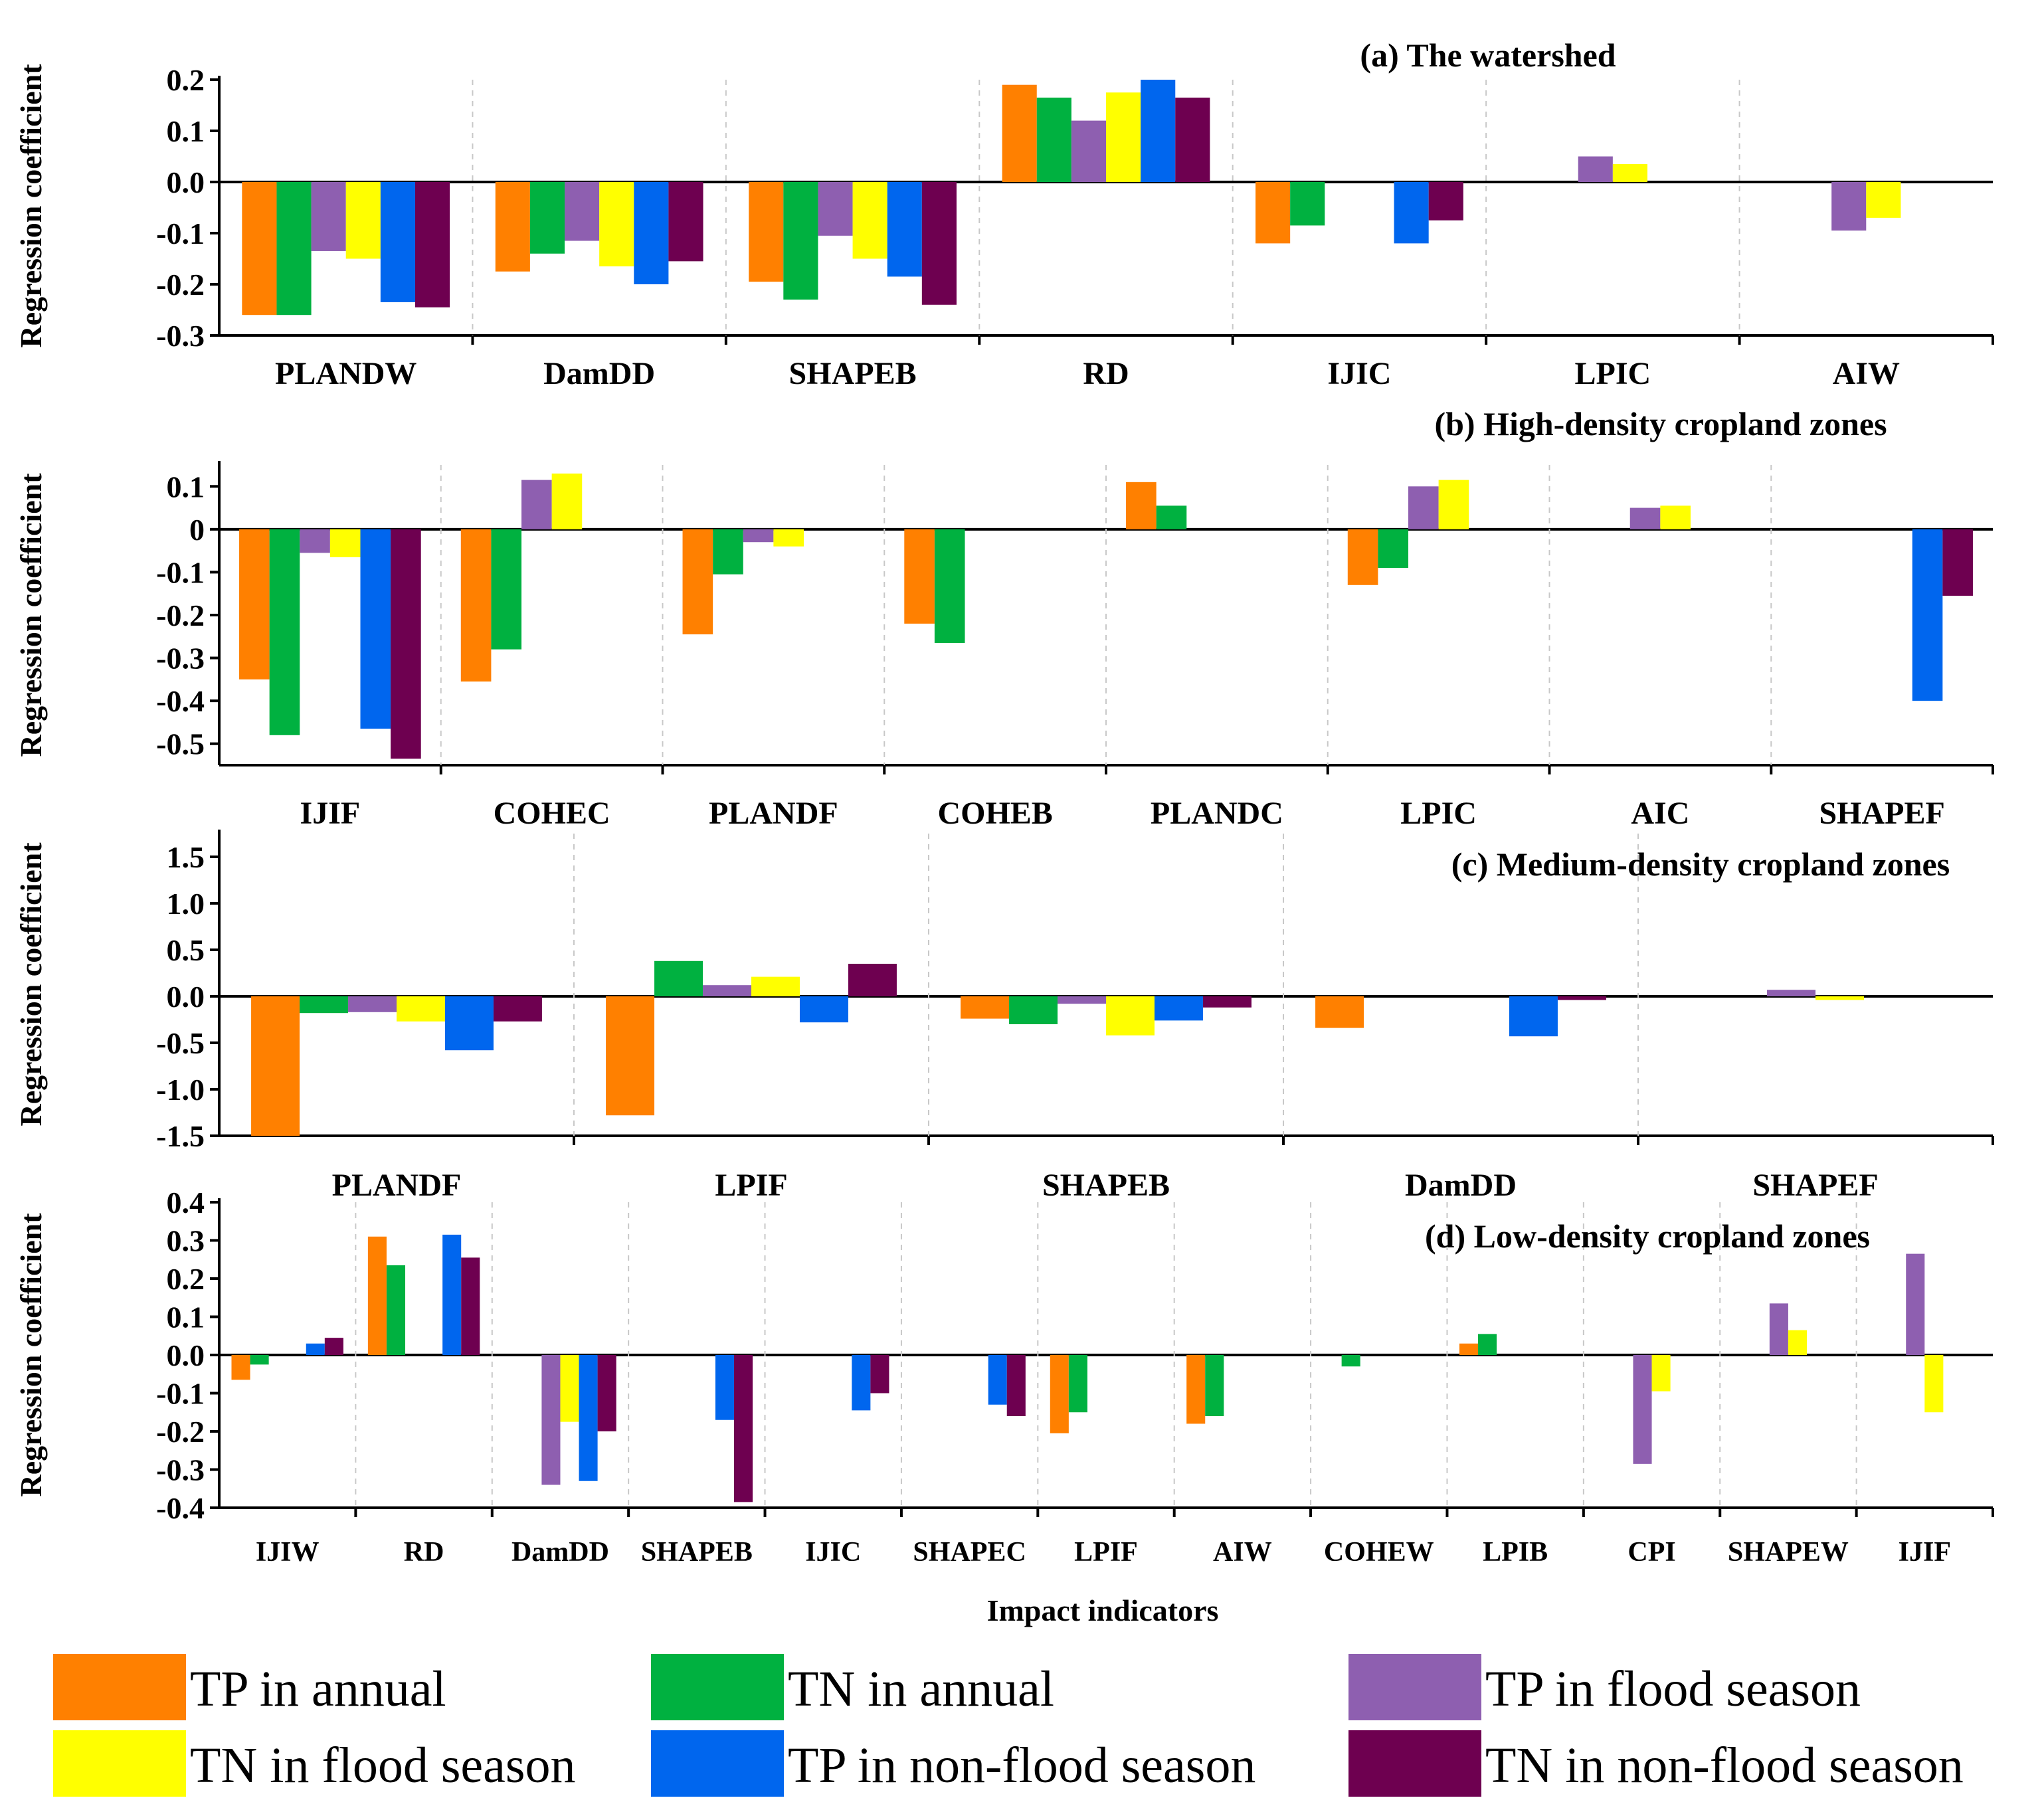 This screenshot has width=2044, height=1802. I want to click on panel-title: (a) The watershed, so click(1488, 56).